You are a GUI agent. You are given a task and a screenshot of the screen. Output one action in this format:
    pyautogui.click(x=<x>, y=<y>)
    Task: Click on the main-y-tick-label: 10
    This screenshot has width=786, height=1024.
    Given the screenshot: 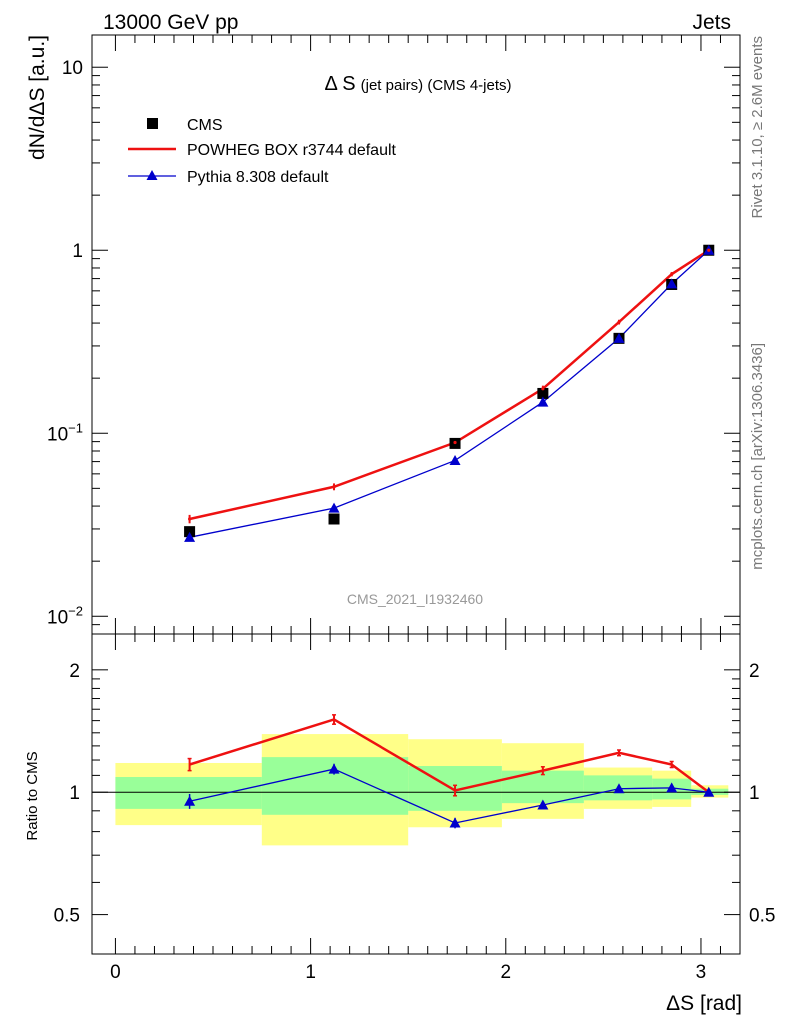 What is the action you would take?
    pyautogui.click(x=72, y=68)
    